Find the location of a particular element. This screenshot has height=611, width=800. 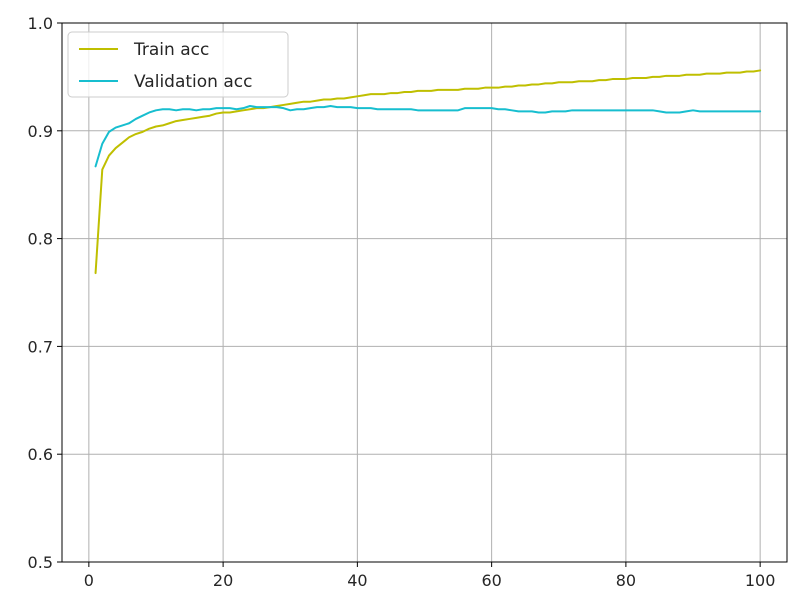

legend-label-validation-acc: Validation acc is located at coordinates (193, 82).